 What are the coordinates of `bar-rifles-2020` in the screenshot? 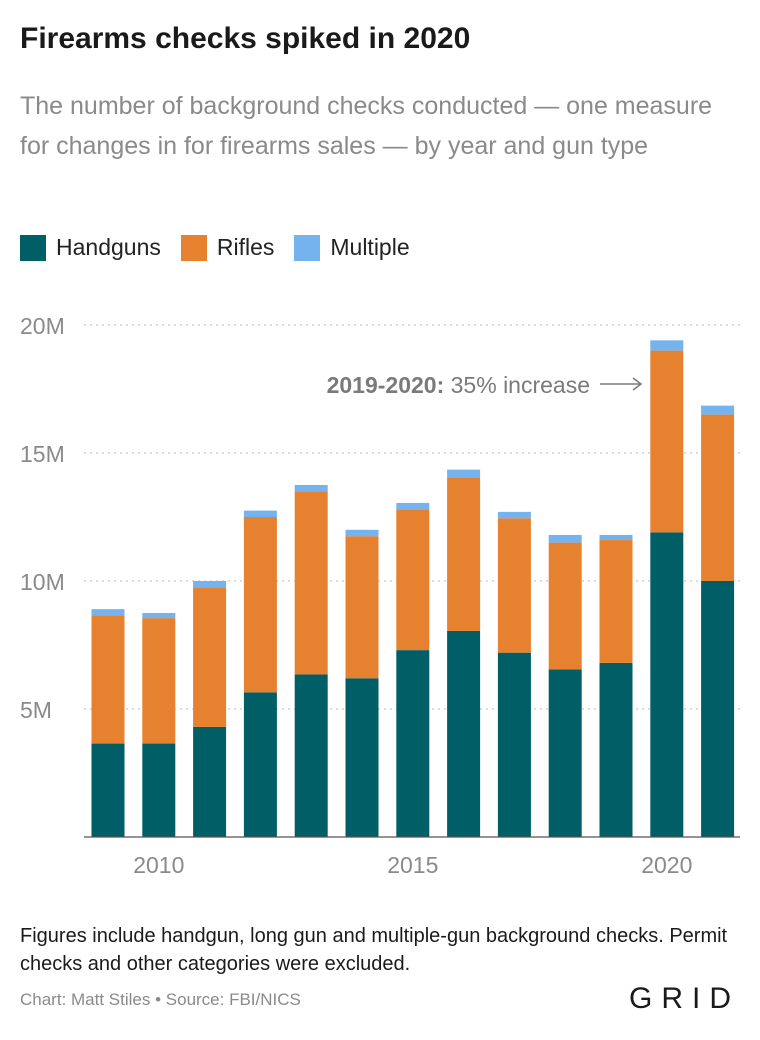 It's located at (667, 441).